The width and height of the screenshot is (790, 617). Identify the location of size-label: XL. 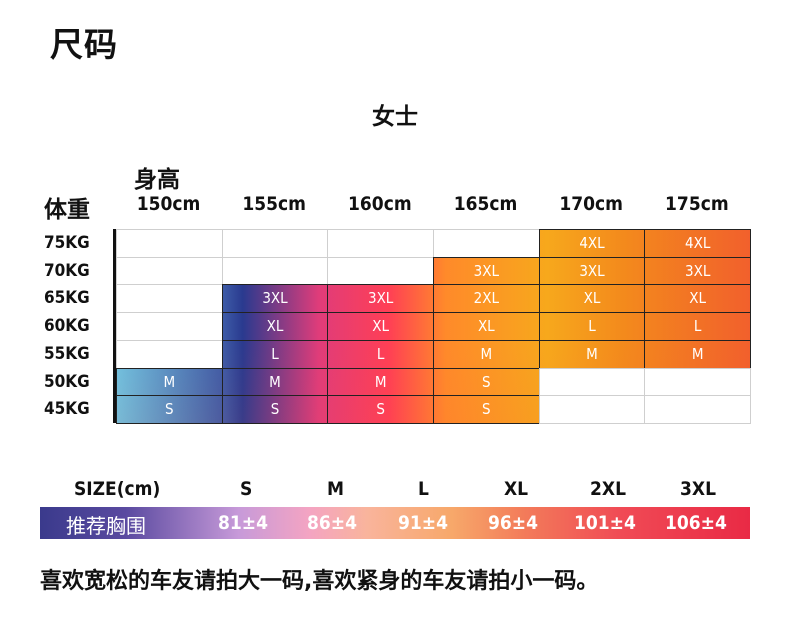
(516, 489).